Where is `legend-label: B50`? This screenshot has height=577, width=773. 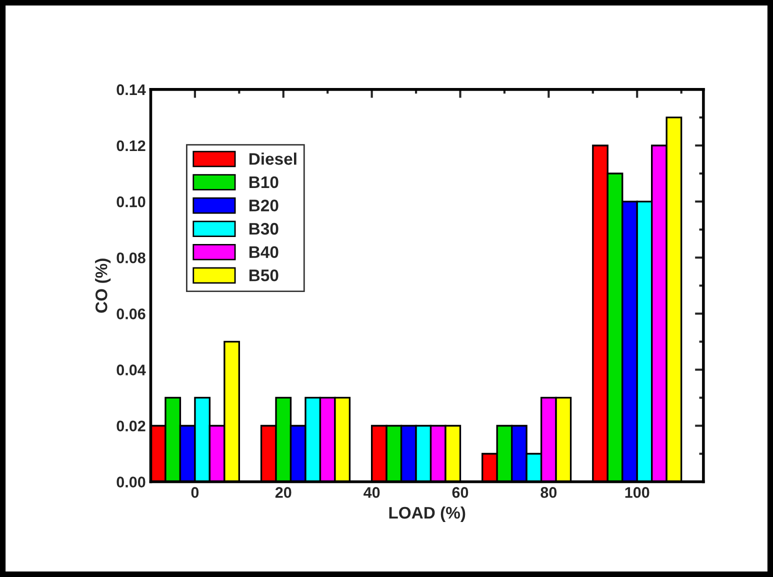
legend-label: B50 is located at coordinates (263, 276).